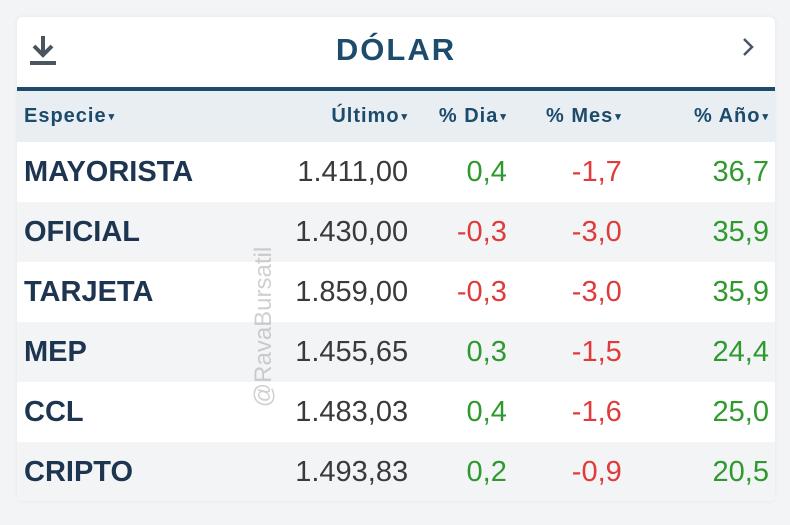 This screenshot has height=525, width=790. What do you see at coordinates (79, 471) in the screenshot?
I see `especie-cell: CRIPTO` at bounding box center [79, 471].